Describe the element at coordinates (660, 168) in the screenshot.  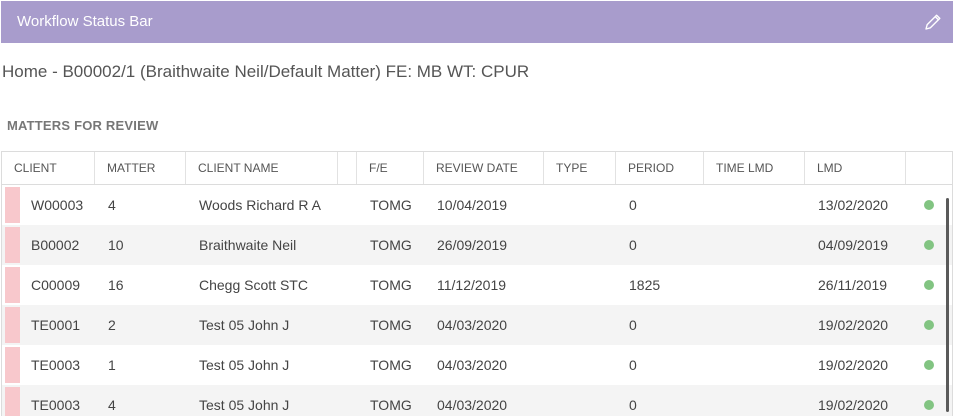
I see `col-header-period: PERIOD` at that location.